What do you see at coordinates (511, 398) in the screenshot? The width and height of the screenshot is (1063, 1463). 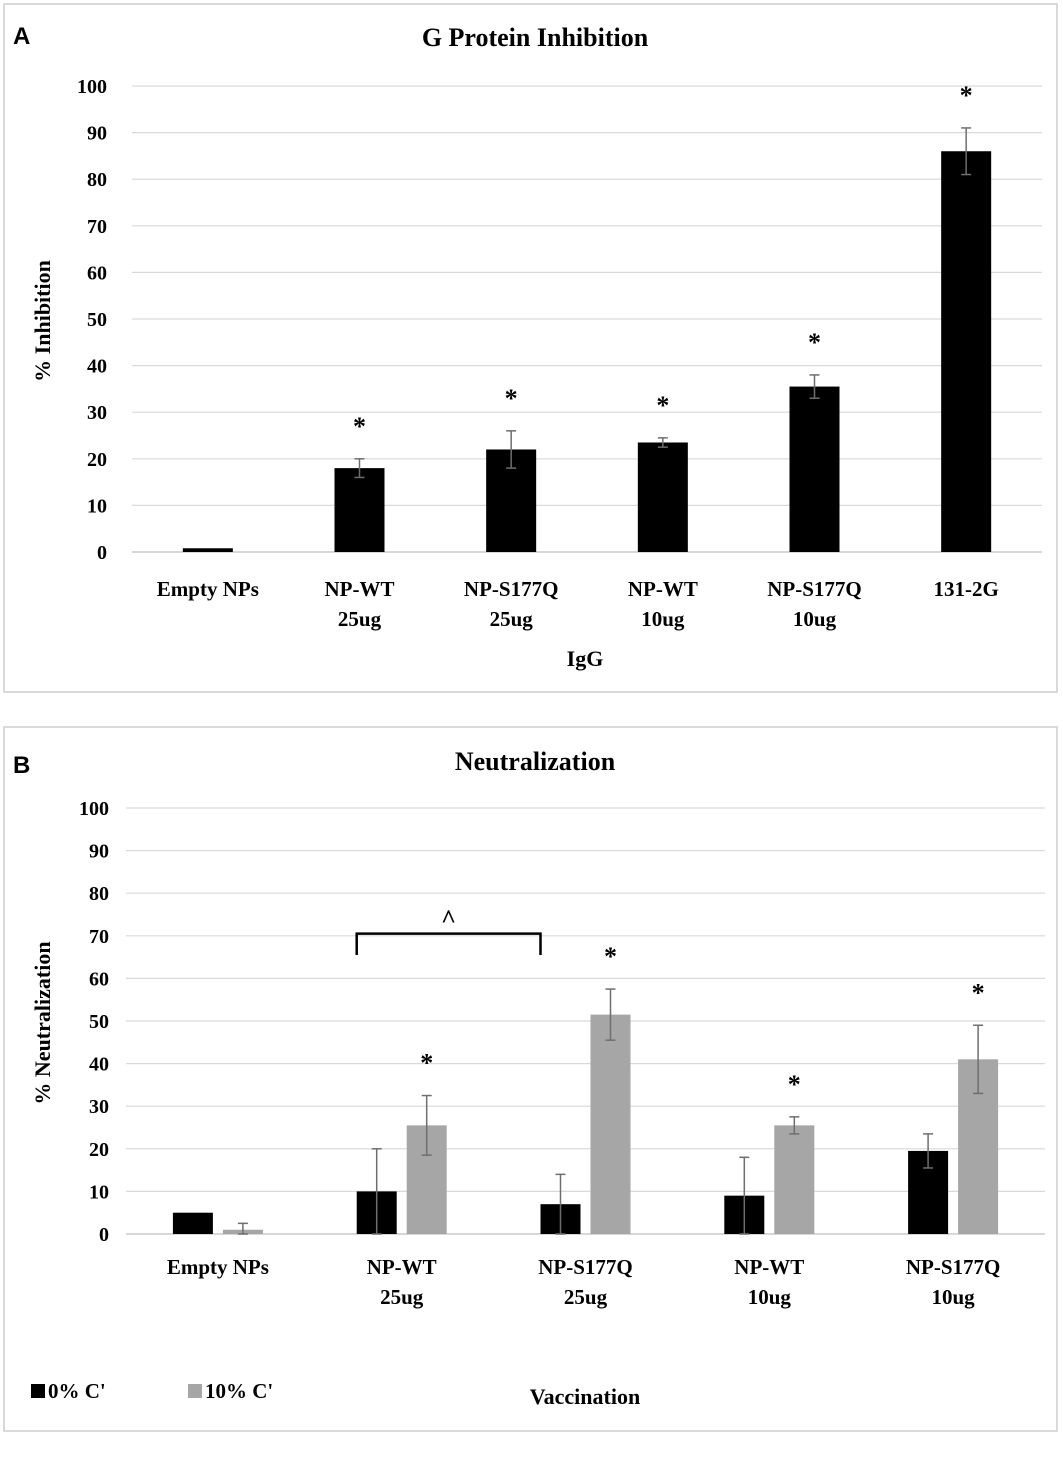 I see `significance-star-0-2: *` at bounding box center [511, 398].